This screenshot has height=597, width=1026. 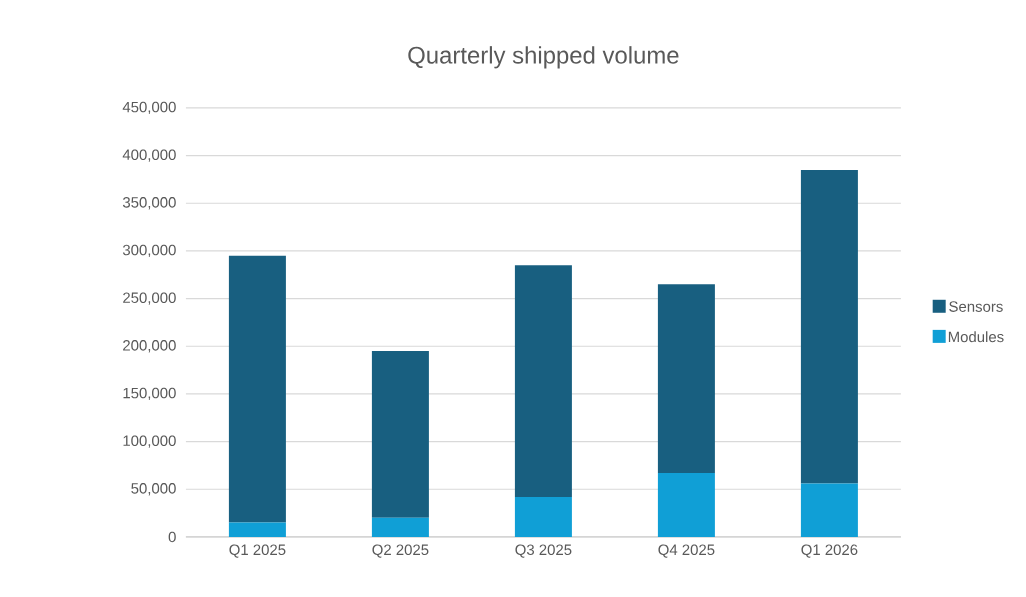 I want to click on y-tick-label: 50,000, so click(x=153, y=489).